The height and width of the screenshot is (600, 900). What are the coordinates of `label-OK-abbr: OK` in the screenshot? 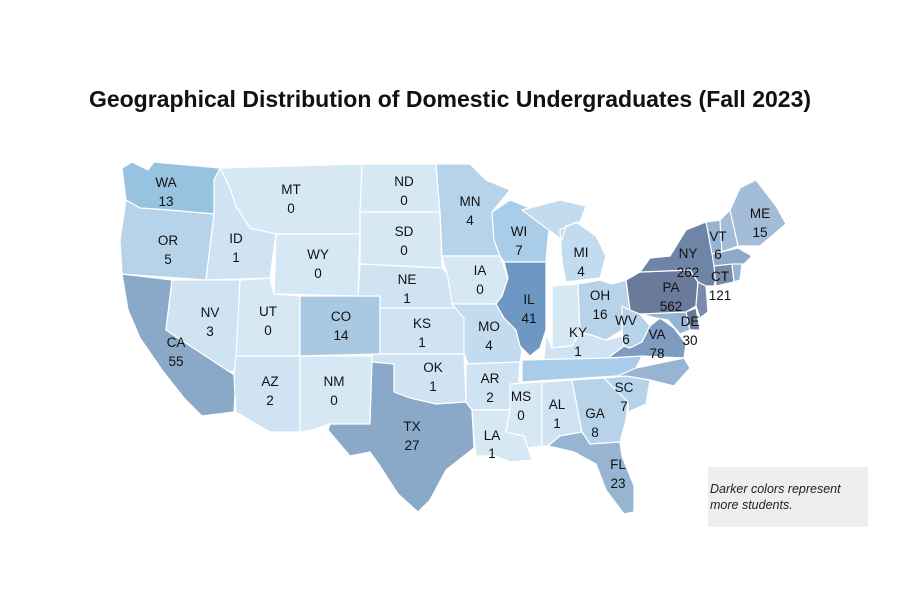 It's located at (433, 367).